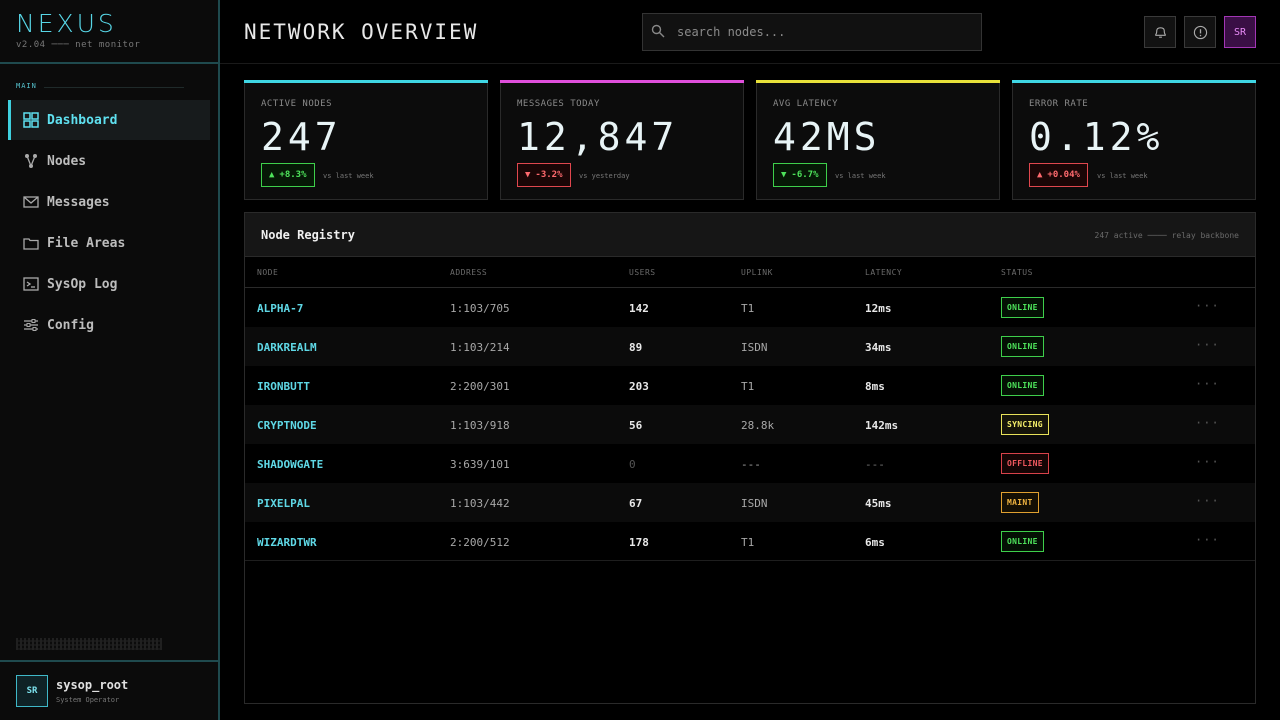 The height and width of the screenshot is (720, 1280). Describe the element at coordinates (67, 161) in the screenshot. I see `sidebar-item-label: Nodes` at that location.